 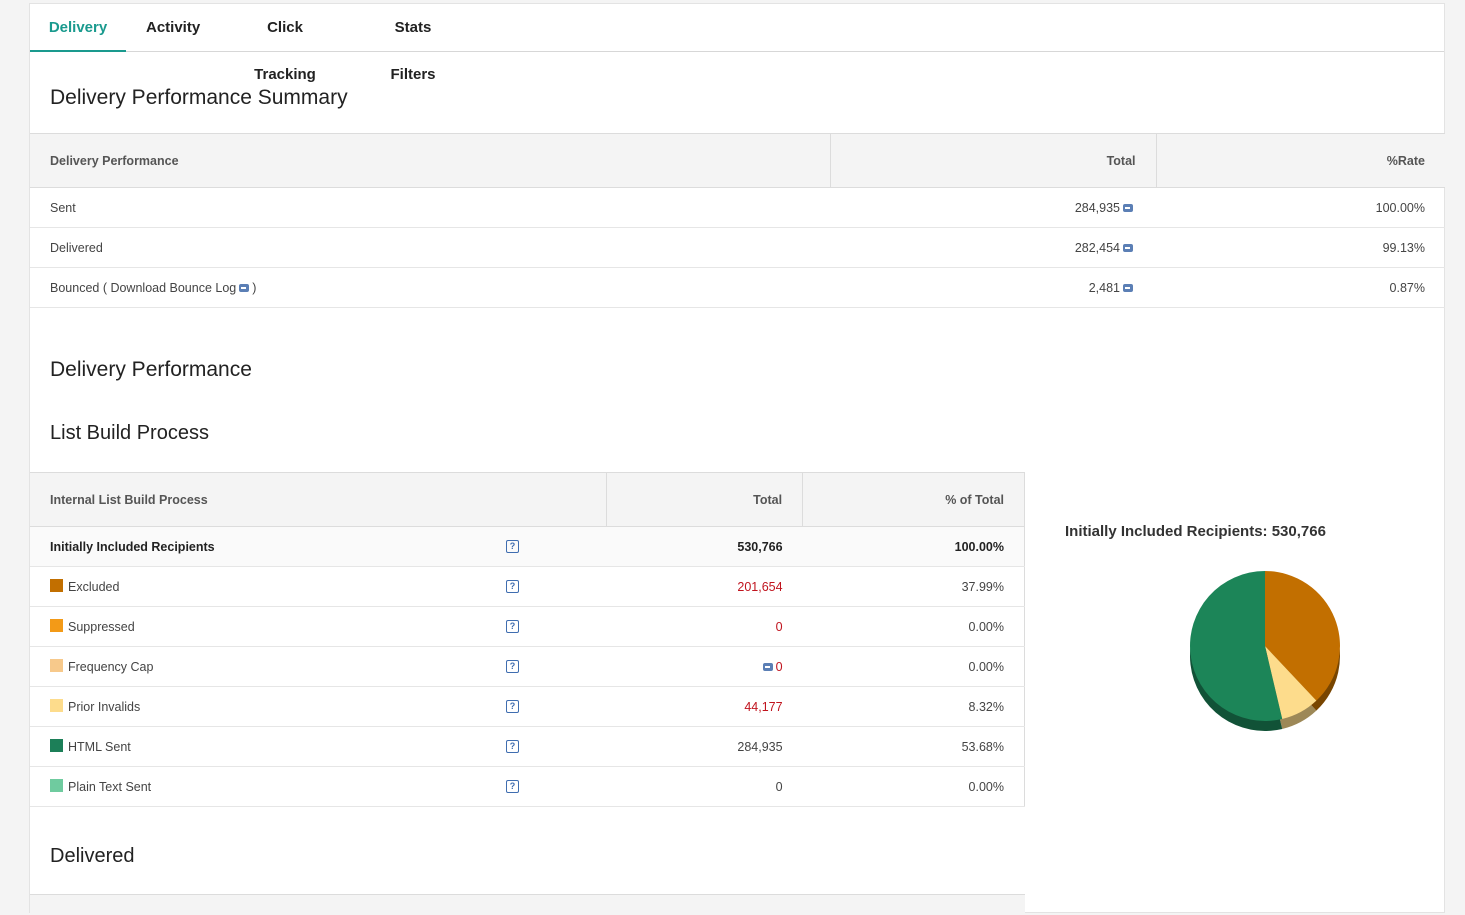 I want to click on table-row: HTML Sent ? 284,935 53.68%, so click(x=527, y=746).